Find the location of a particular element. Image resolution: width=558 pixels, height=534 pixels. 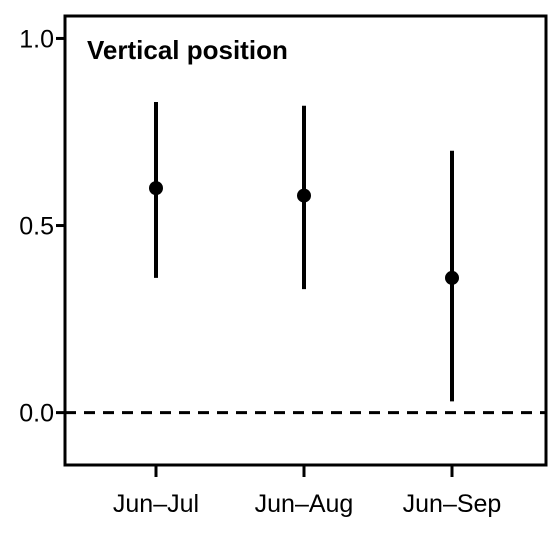

y-tick-label: 0.5 is located at coordinates (36, 227).